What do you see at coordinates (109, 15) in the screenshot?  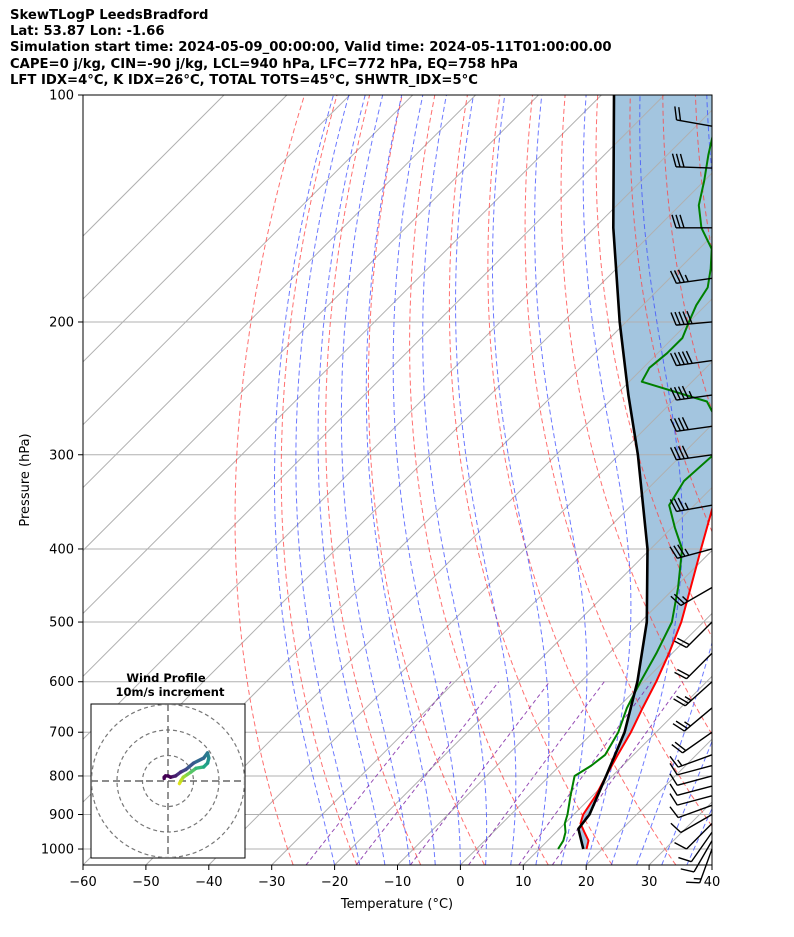 I see `title-line-1: SkewTLogP LeedsBradford` at bounding box center [109, 15].